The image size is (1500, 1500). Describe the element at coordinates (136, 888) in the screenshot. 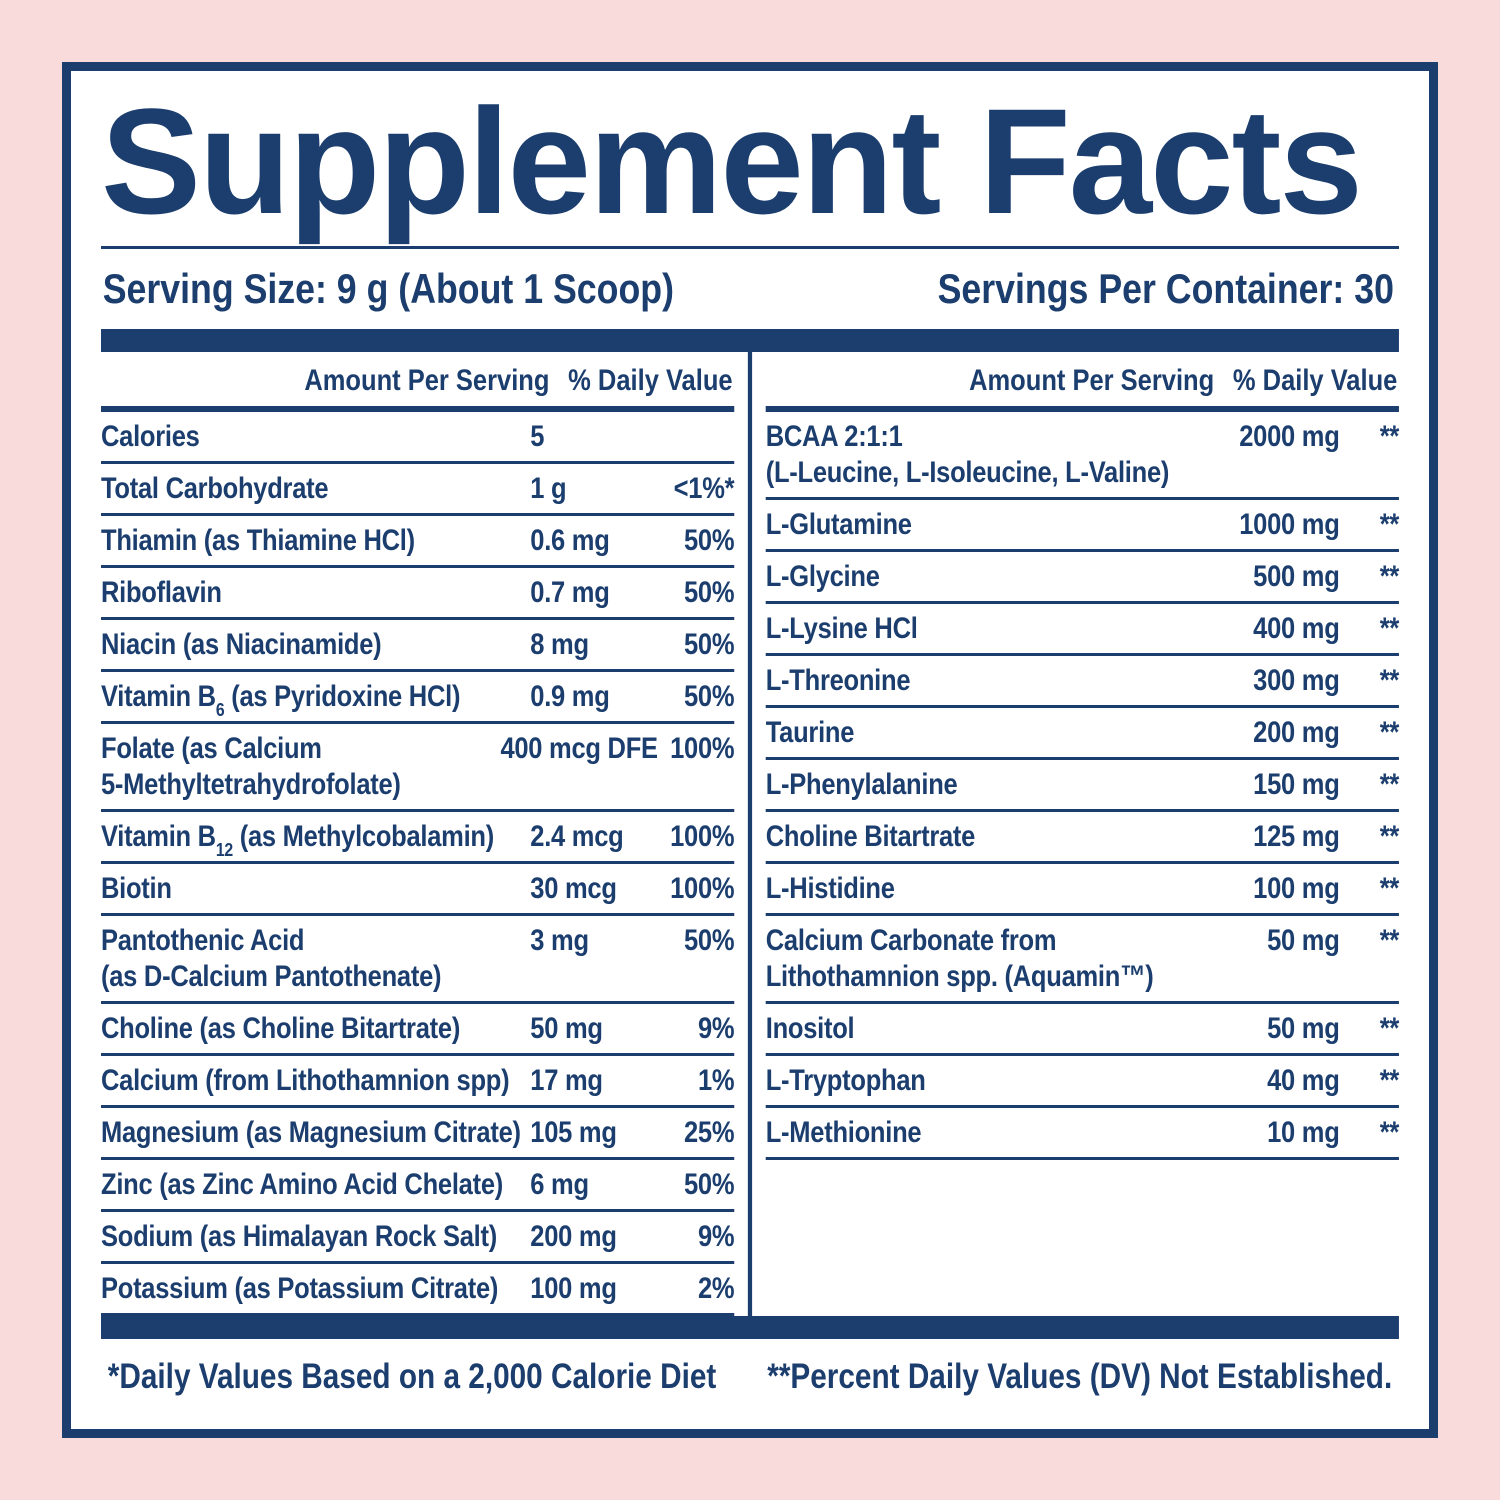

I see `row-name-line1: Biotin` at that location.